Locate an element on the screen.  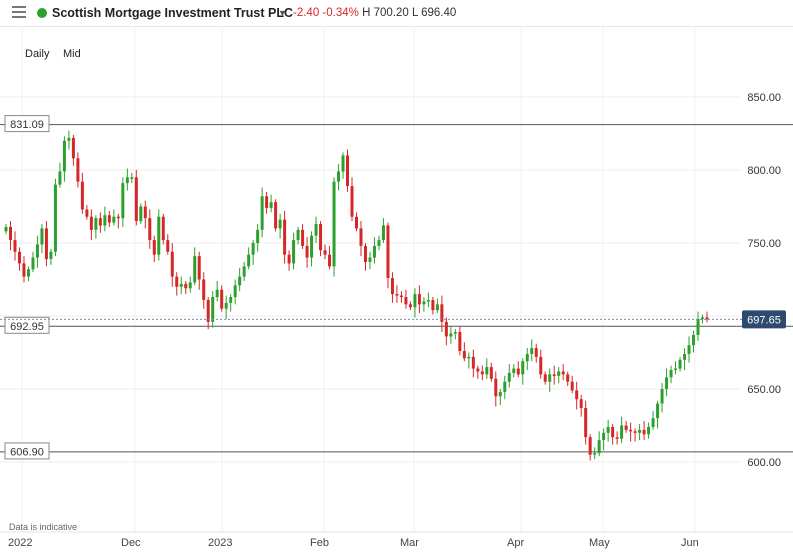
x-tick-label: Mar is located at coordinates (409, 543).